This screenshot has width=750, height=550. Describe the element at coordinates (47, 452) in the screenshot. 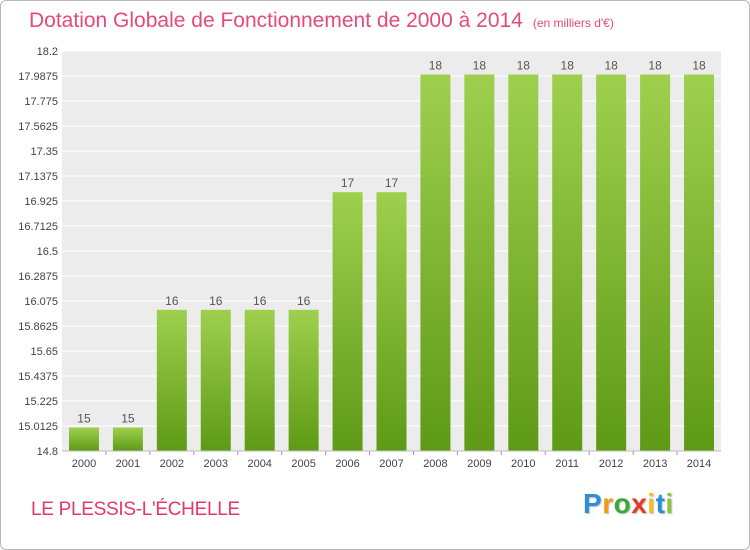

I see `y-tick-label: 14.8` at that location.